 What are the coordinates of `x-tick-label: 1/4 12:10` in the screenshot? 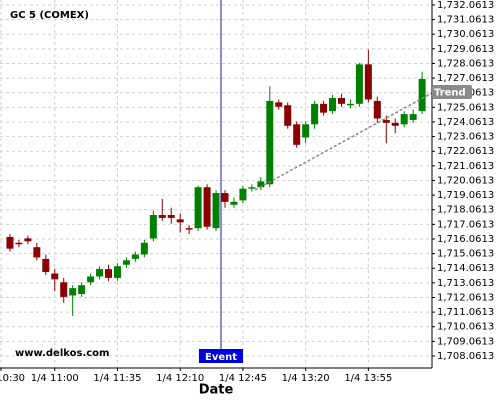 It's located at (180, 378).